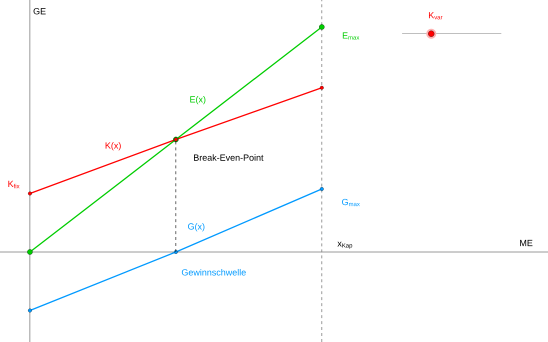 This screenshot has width=548, height=342. Describe the element at coordinates (198, 100) in the screenshot. I see `series-label: E(x)` at that location.